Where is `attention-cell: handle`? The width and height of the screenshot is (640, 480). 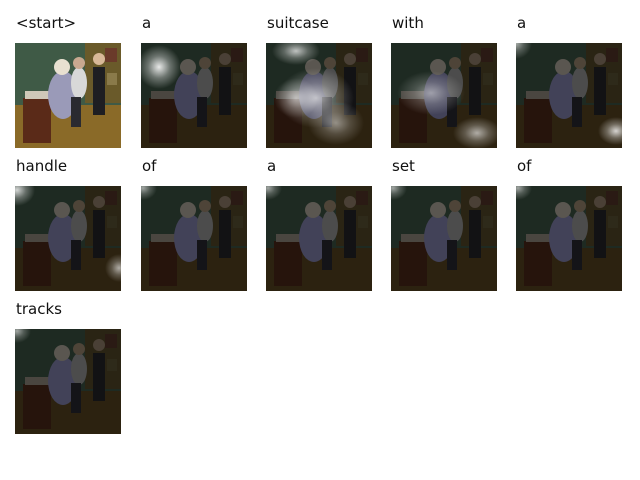 attention-cell: handle is located at coordinates (68, 224).